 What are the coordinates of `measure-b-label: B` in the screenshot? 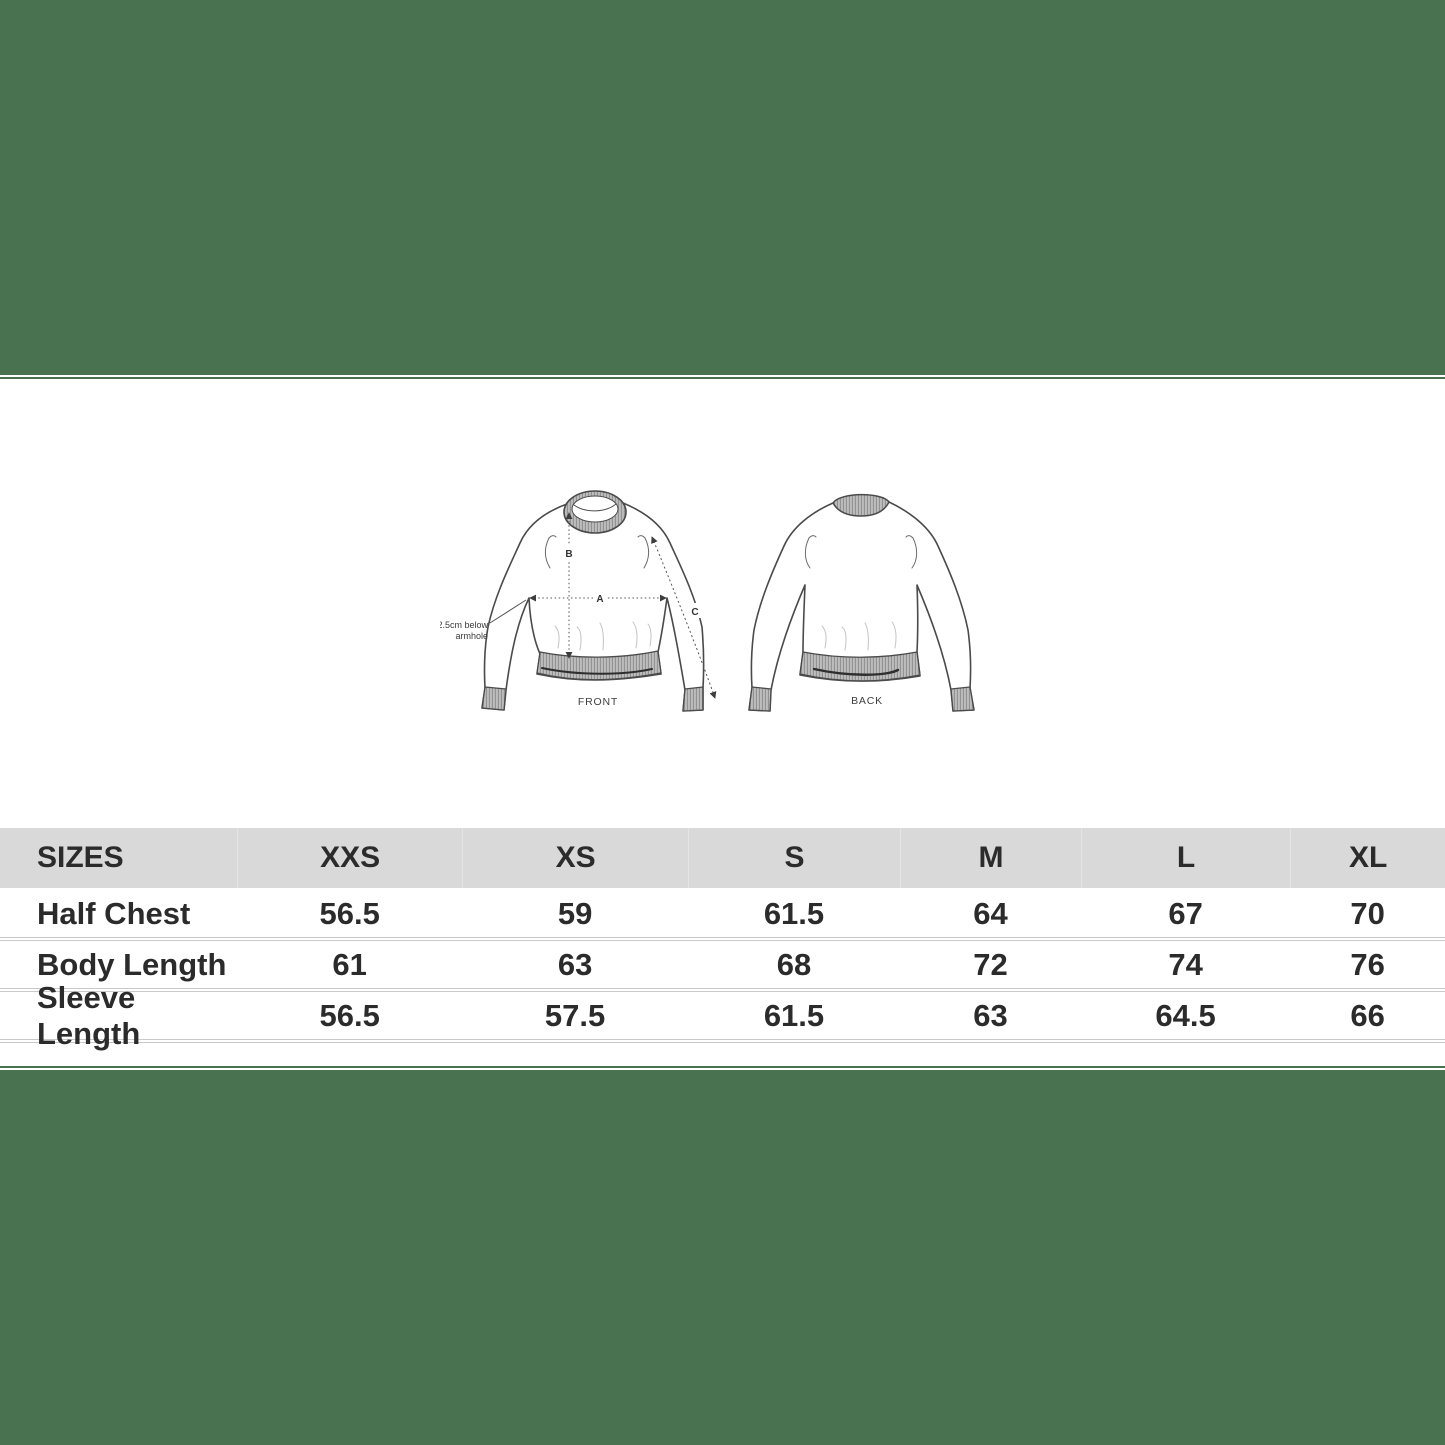 It's located at (568, 554).